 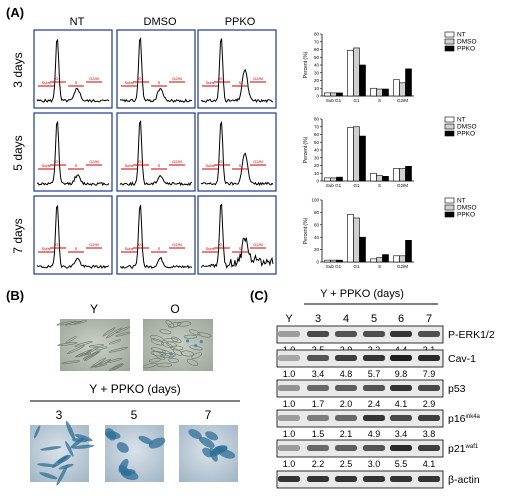 What do you see at coordinates (378, 424) in the screenshot?
I see `western-blot-strip: p16ink4a 1.0 1.5 2.1 4.9 3.4 3.8` at bounding box center [378, 424].